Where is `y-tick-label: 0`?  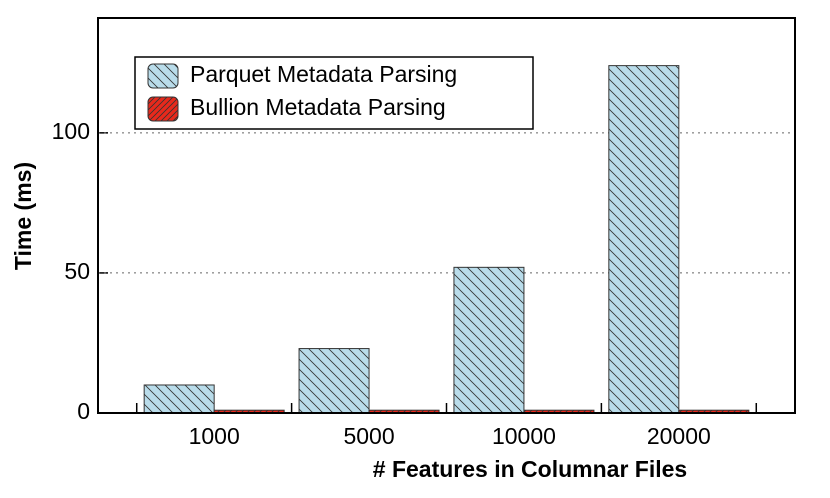
y-tick-label: 0 is located at coordinates (83, 411).